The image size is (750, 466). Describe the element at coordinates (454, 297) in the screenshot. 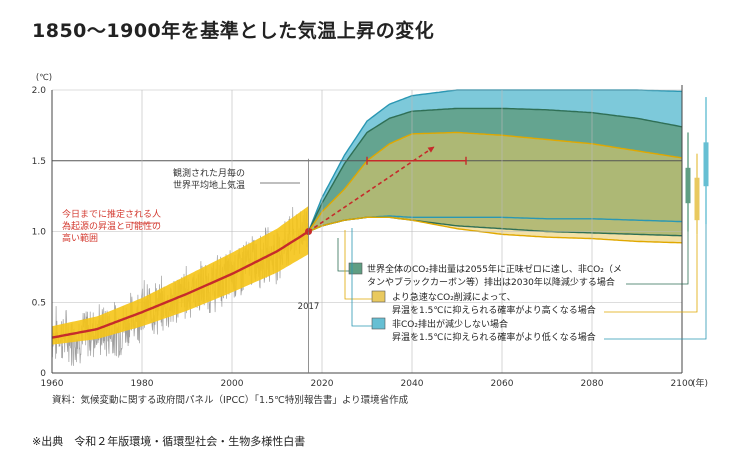

I see `legend-text-yellow-1: より急速なCO₂削減によって、` at that location.